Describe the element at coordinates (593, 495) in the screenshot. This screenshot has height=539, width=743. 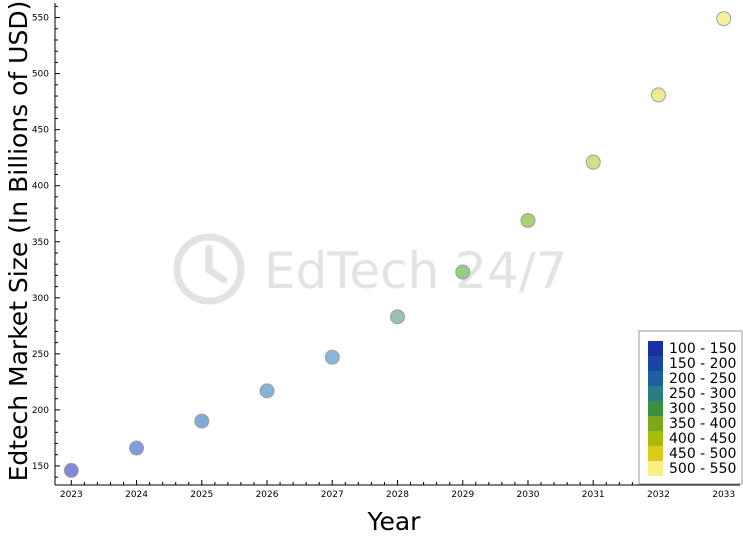
I see `x-tick-label: 2031` at that location.